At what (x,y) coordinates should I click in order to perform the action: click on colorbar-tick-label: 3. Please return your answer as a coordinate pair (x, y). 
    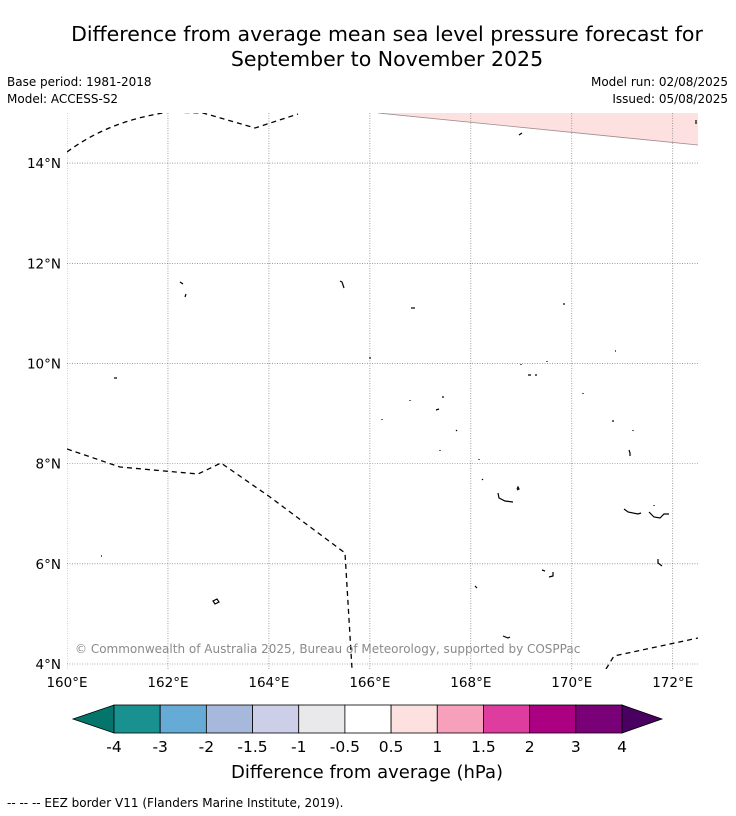
    Looking at the image, I should click on (576, 747).